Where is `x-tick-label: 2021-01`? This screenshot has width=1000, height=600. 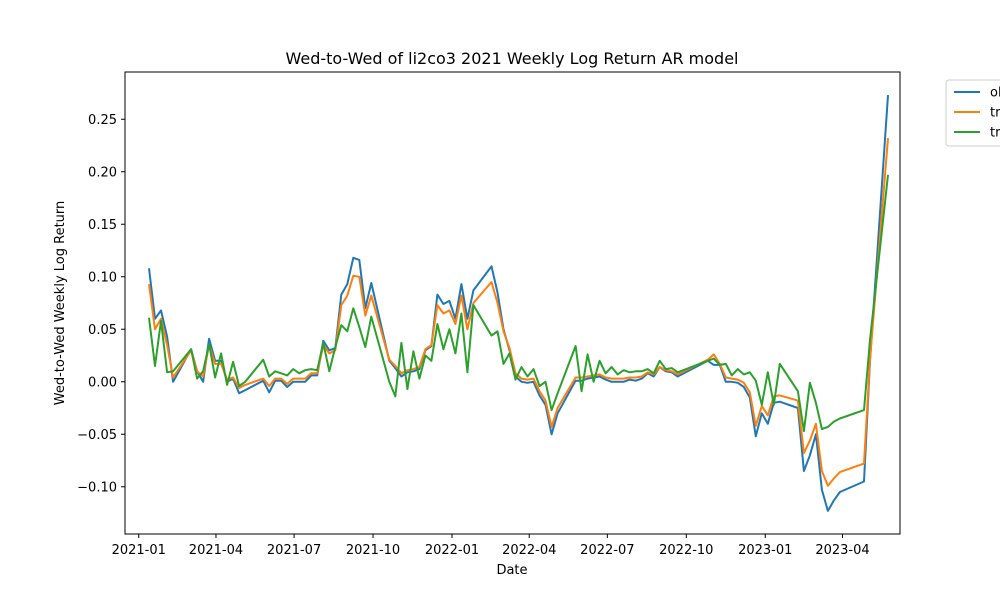 x-tick-label: 2021-01 is located at coordinates (139, 550).